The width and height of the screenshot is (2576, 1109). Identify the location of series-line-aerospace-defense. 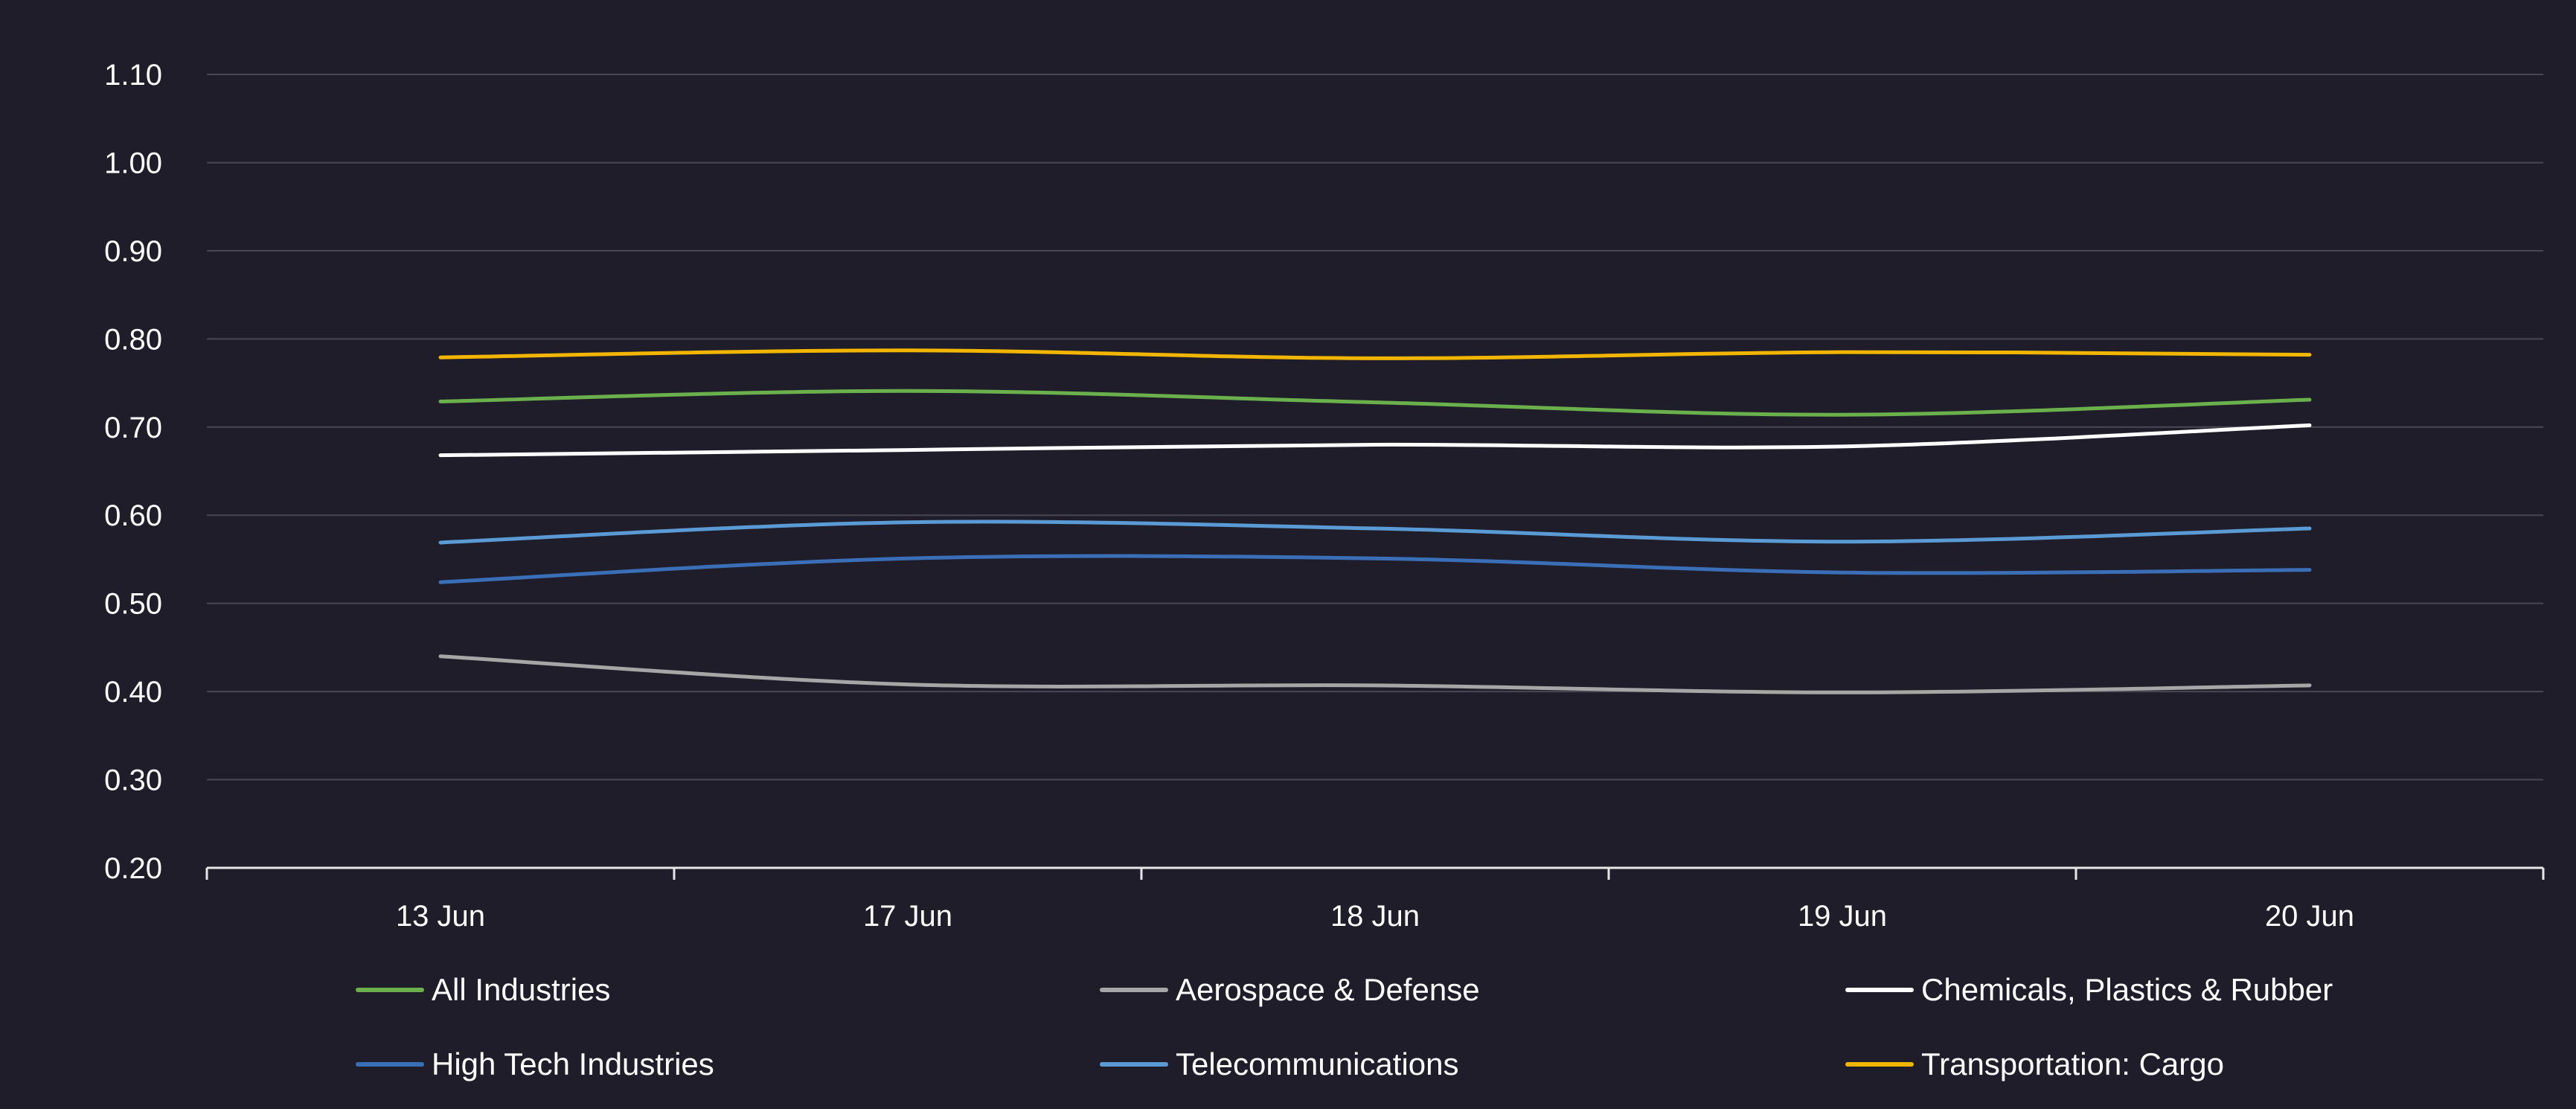
(1375, 674).